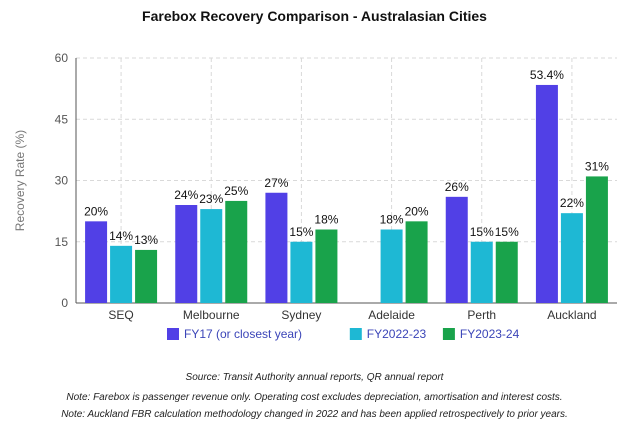 Image resolution: width=629 pixels, height=436 pixels. I want to click on x-tick-label: Adelaide, so click(391, 315).